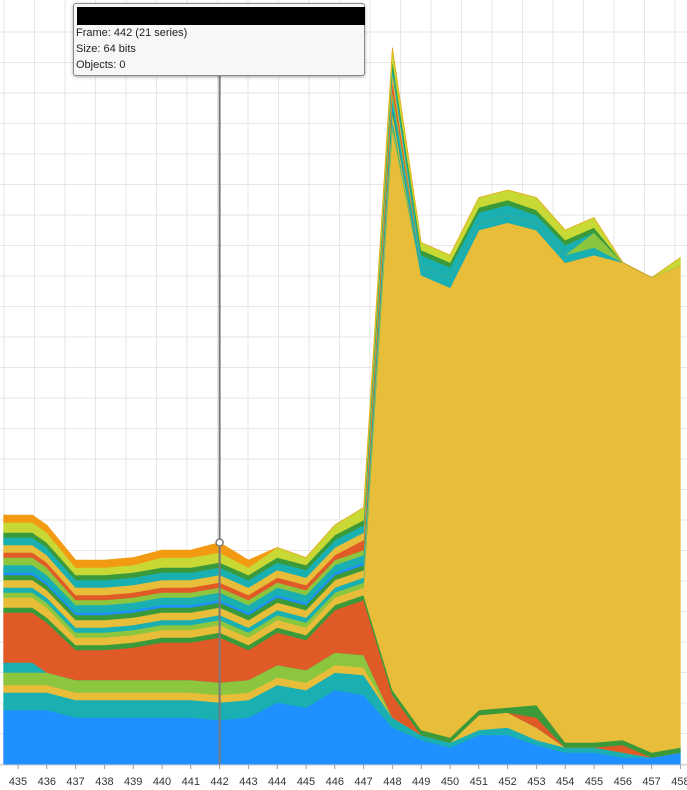 This screenshot has height=790, width=687. What do you see at coordinates (651, 782) in the screenshot?
I see `x-tick-label: 457` at bounding box center [651, 782].